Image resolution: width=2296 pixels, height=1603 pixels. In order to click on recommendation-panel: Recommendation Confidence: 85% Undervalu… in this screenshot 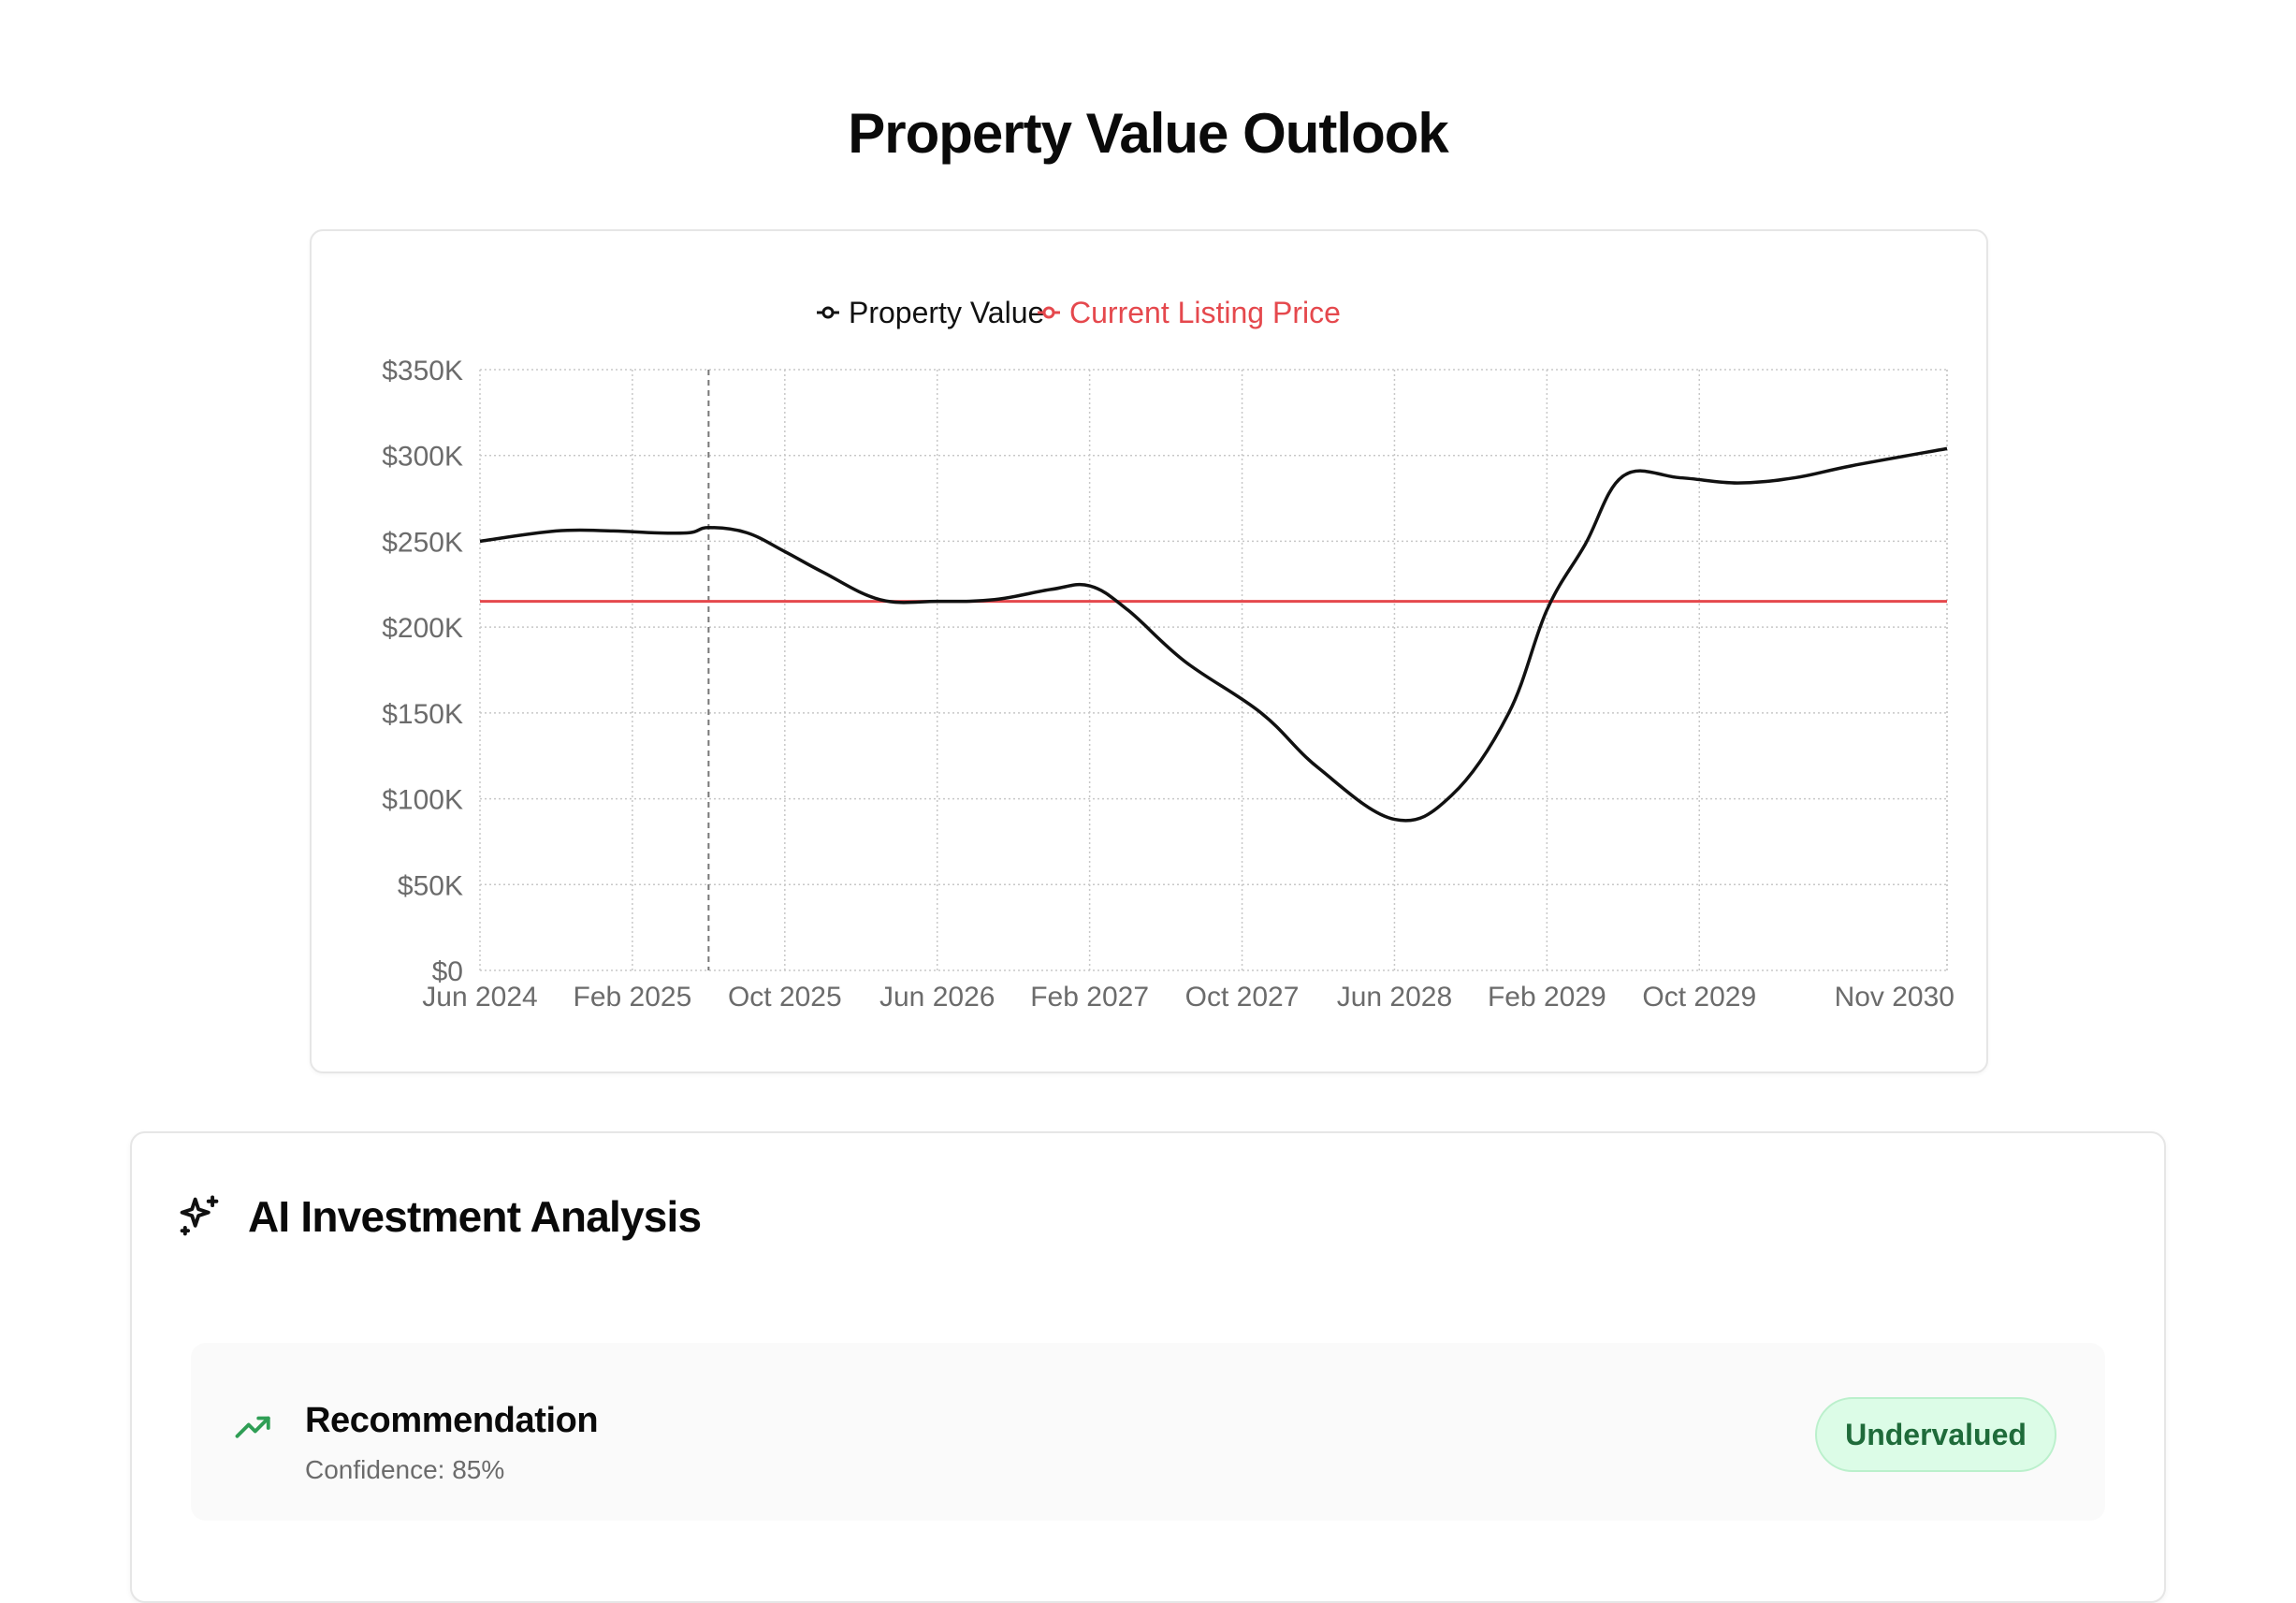, I will do `click(1148, 1432)`.